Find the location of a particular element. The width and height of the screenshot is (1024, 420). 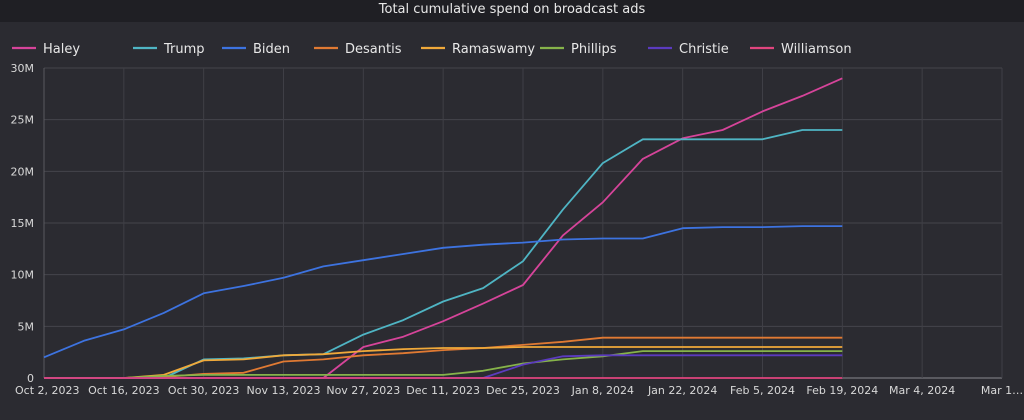

x-tick-label: Nov 13, 2023 is located at coordinates (284, 390).